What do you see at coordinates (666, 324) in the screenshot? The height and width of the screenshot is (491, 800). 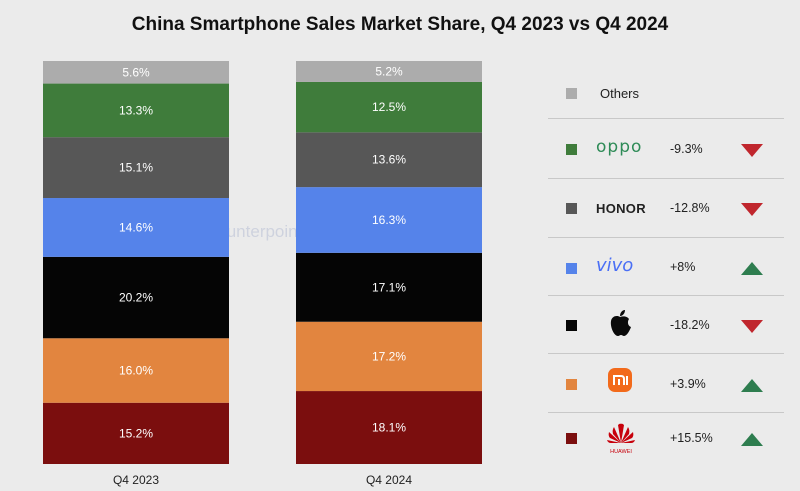 I see `legend-item-apple: -18.2%` at bounding box center [666, 324].